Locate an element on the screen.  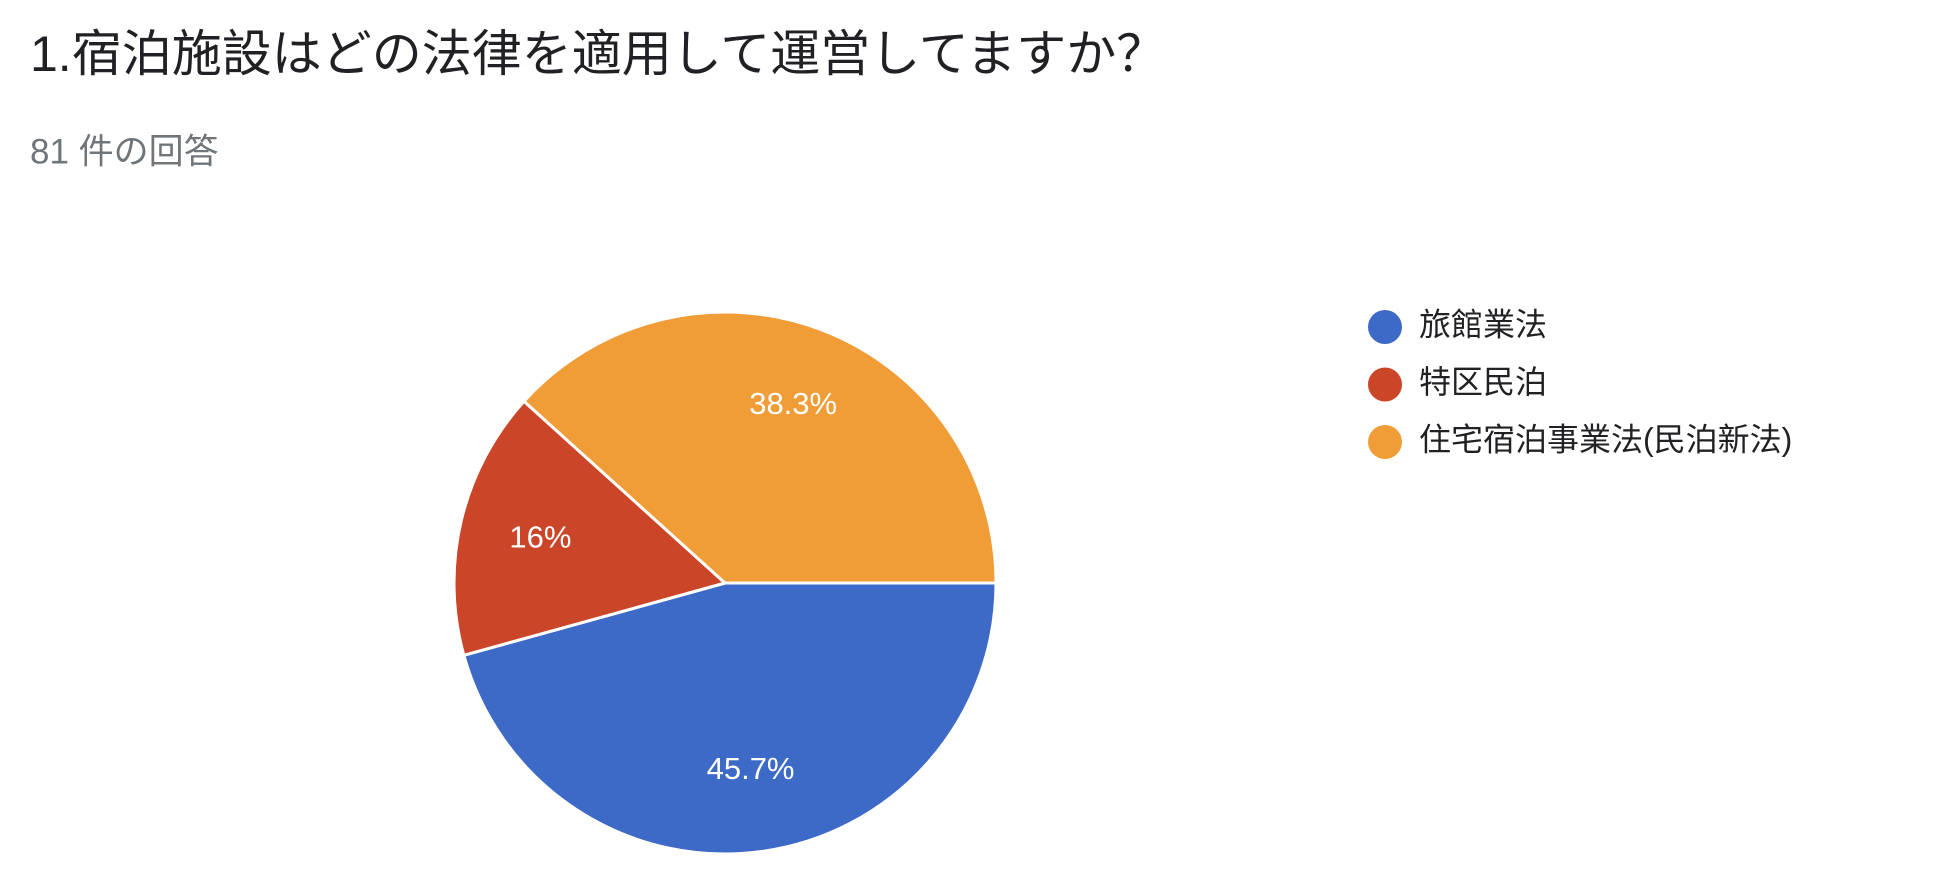
legend-label: 住宅宿泊事業法(民泊新法) is located at coordinates (1605, 439).